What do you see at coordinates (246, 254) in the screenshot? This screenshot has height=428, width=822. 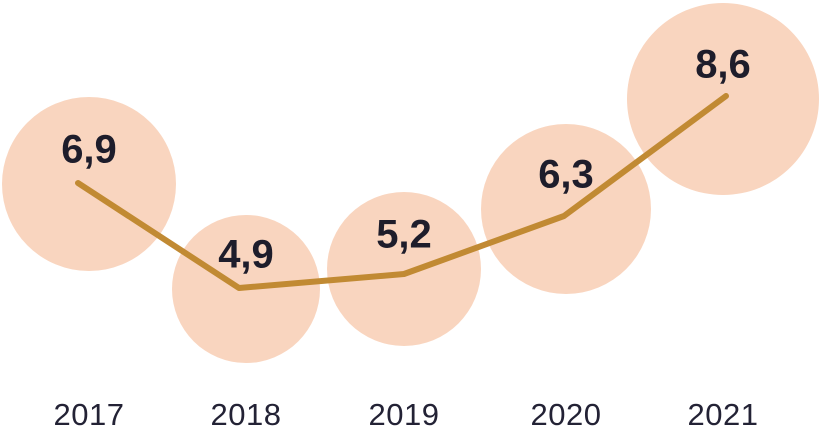 I see `value-label-2018: 4,9` at bounding box center [246, 254].